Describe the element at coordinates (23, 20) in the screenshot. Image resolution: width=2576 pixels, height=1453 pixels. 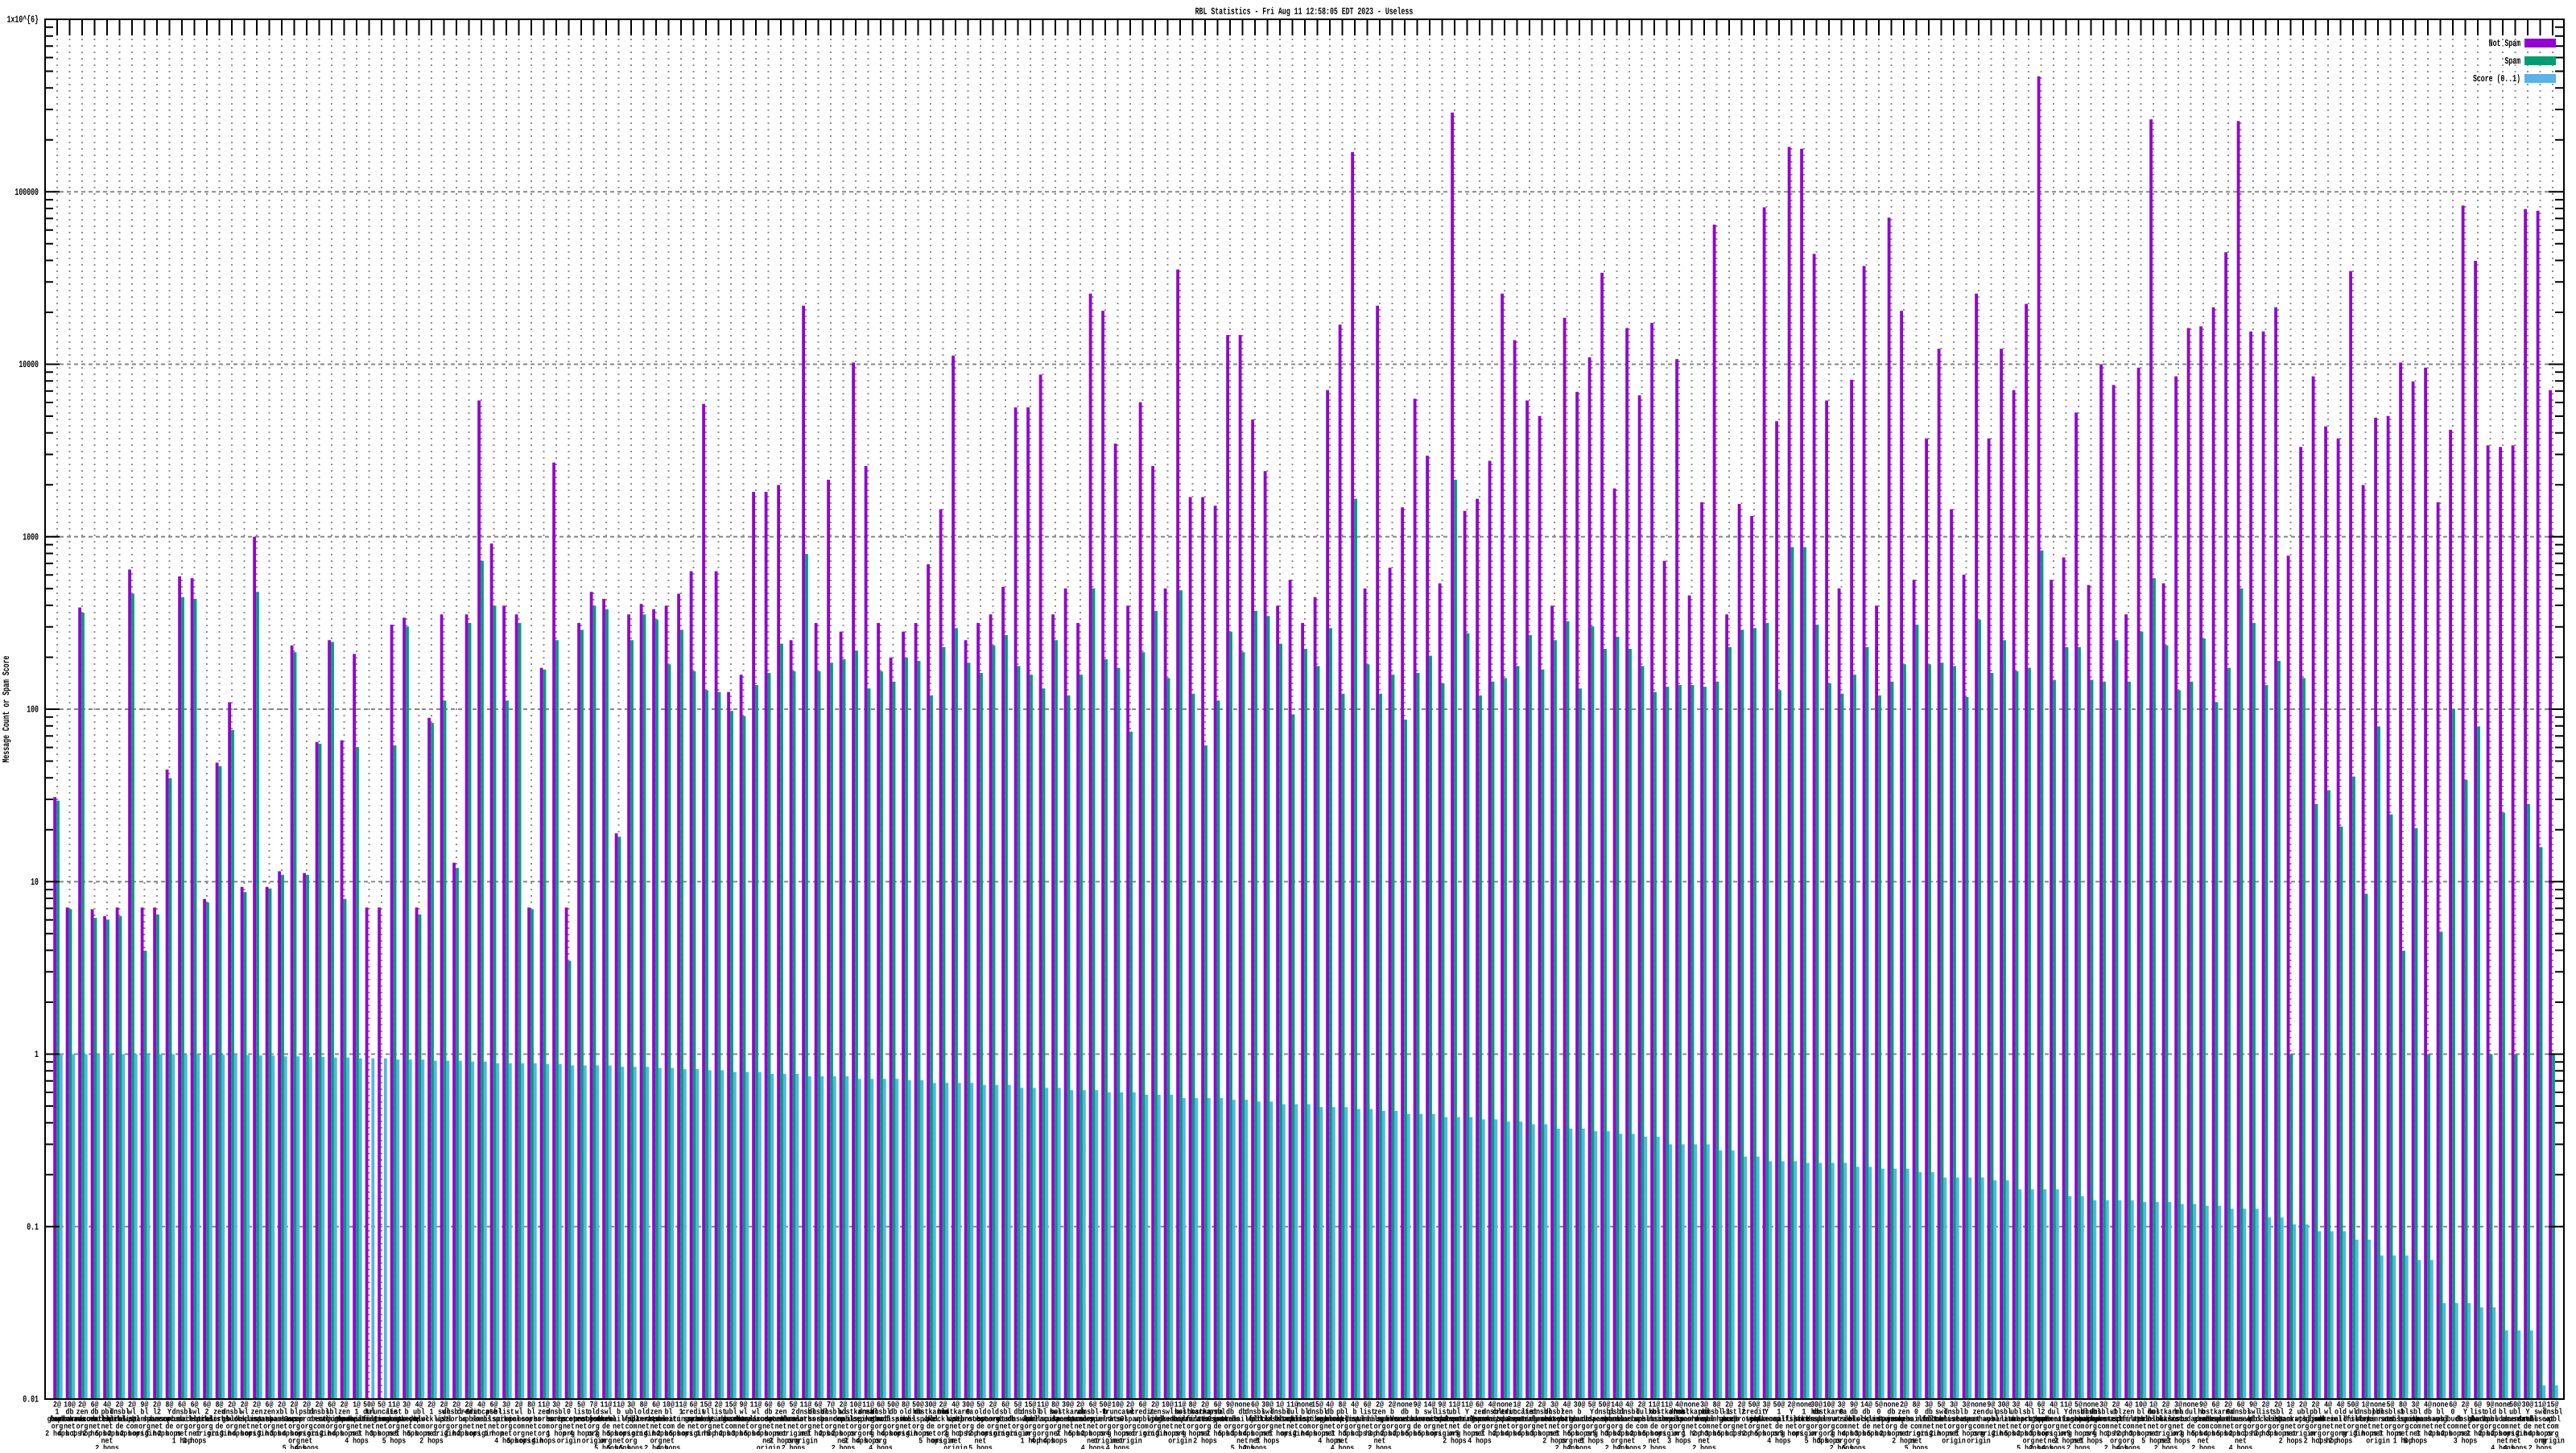
I see `svg-text: 1x10^{6}` at that location.